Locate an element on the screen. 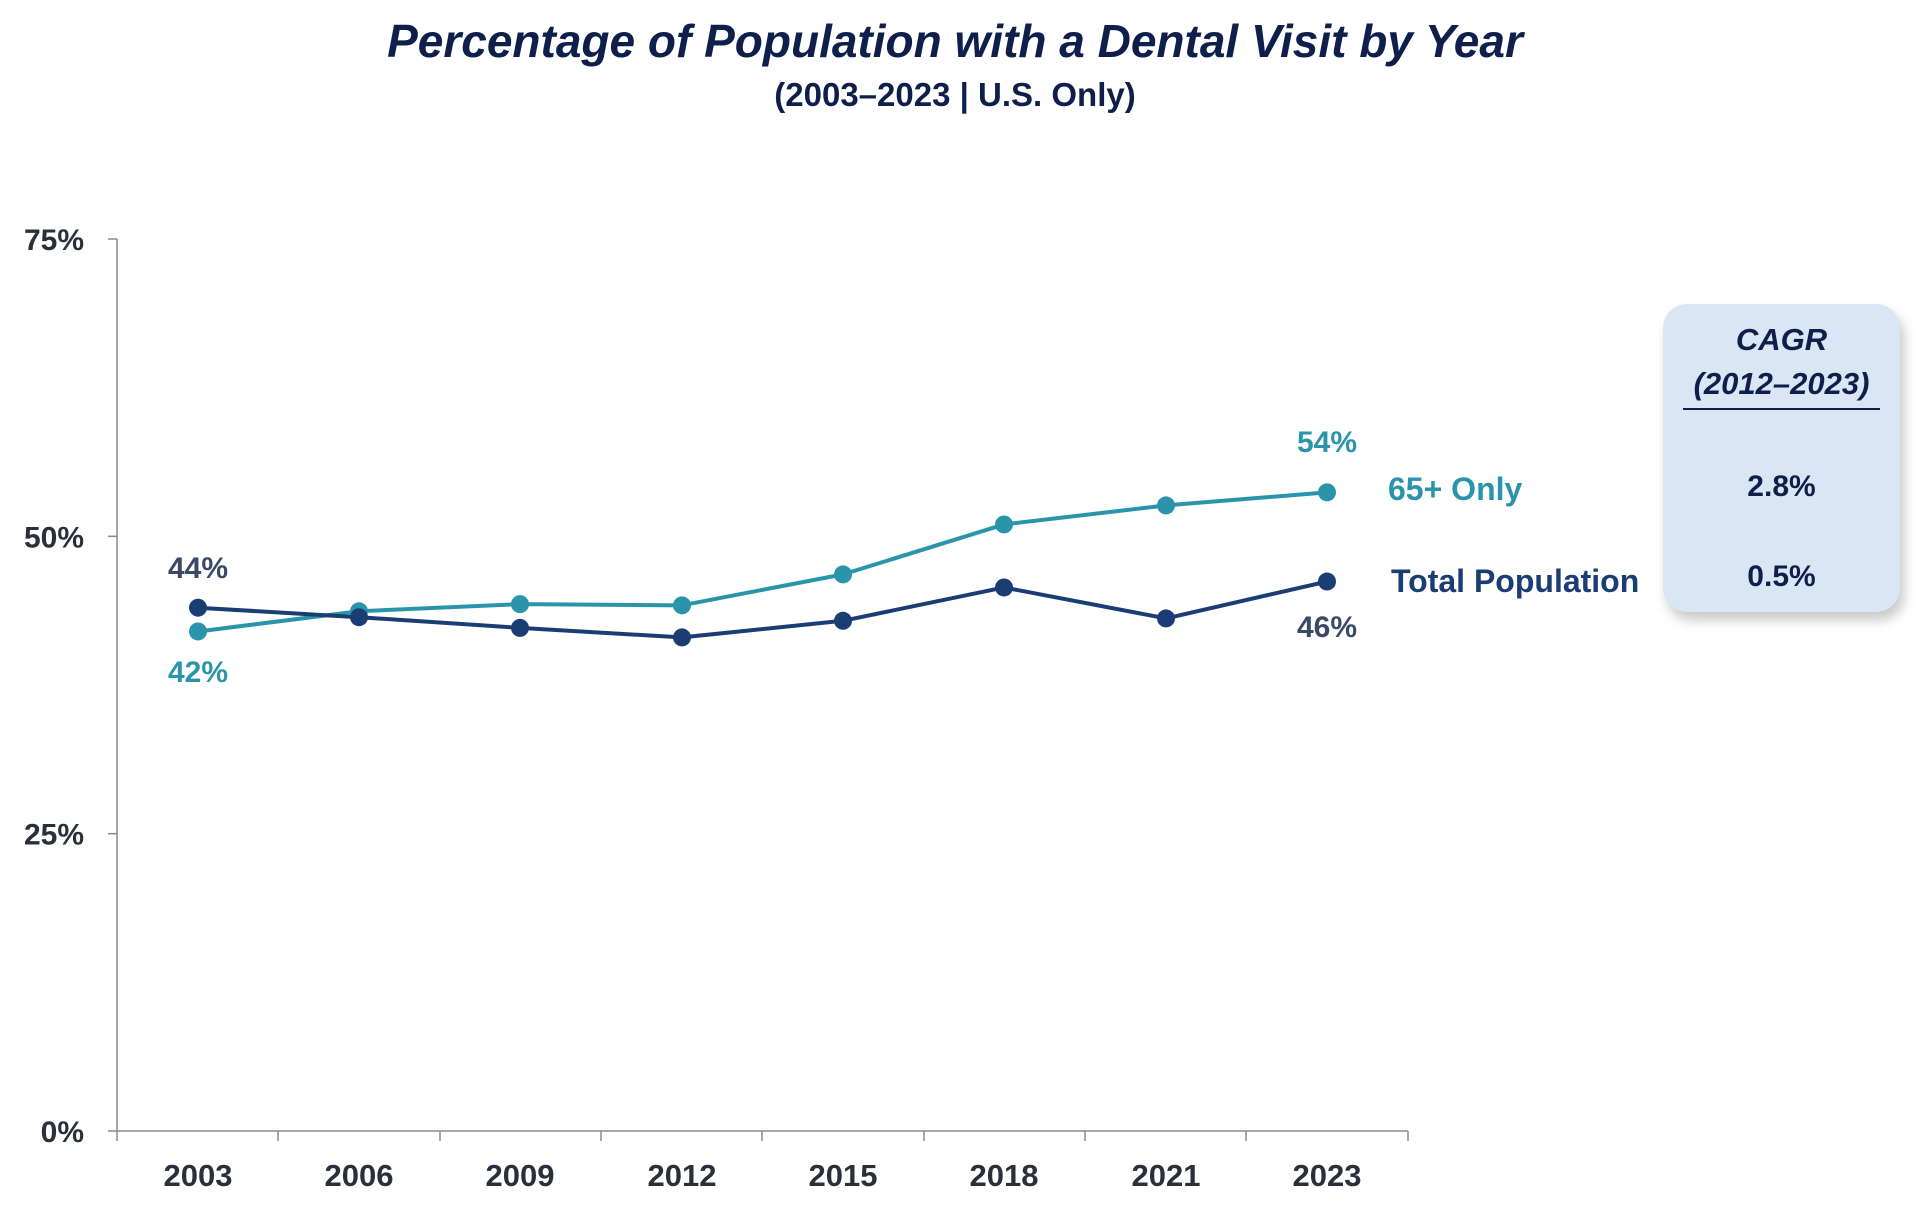 The height and width of the screenshot is (1216, 1920). cagr-senior-value: 2.8% is located at coordinates (1781, 486).